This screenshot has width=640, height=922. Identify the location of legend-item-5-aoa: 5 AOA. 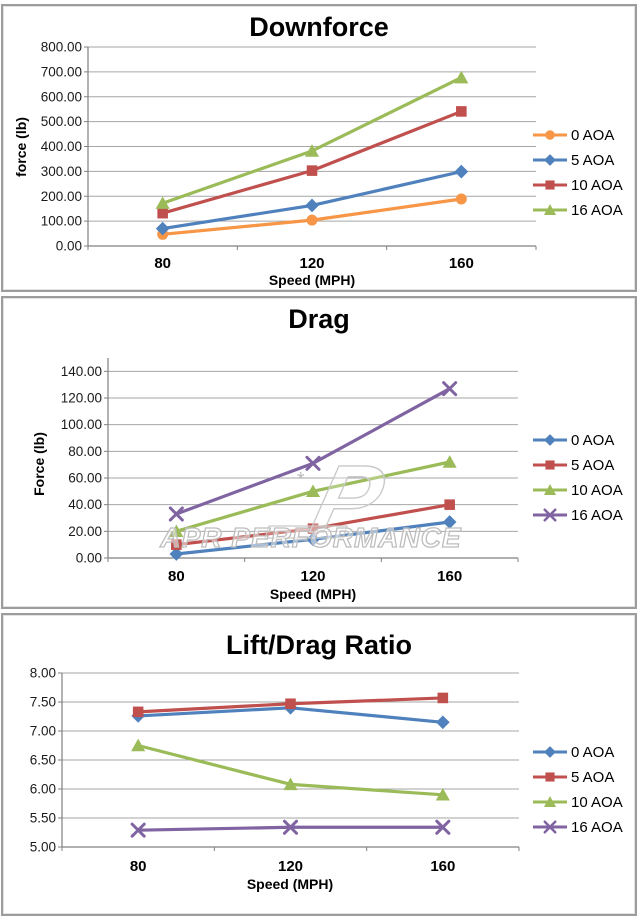
(585, 465).